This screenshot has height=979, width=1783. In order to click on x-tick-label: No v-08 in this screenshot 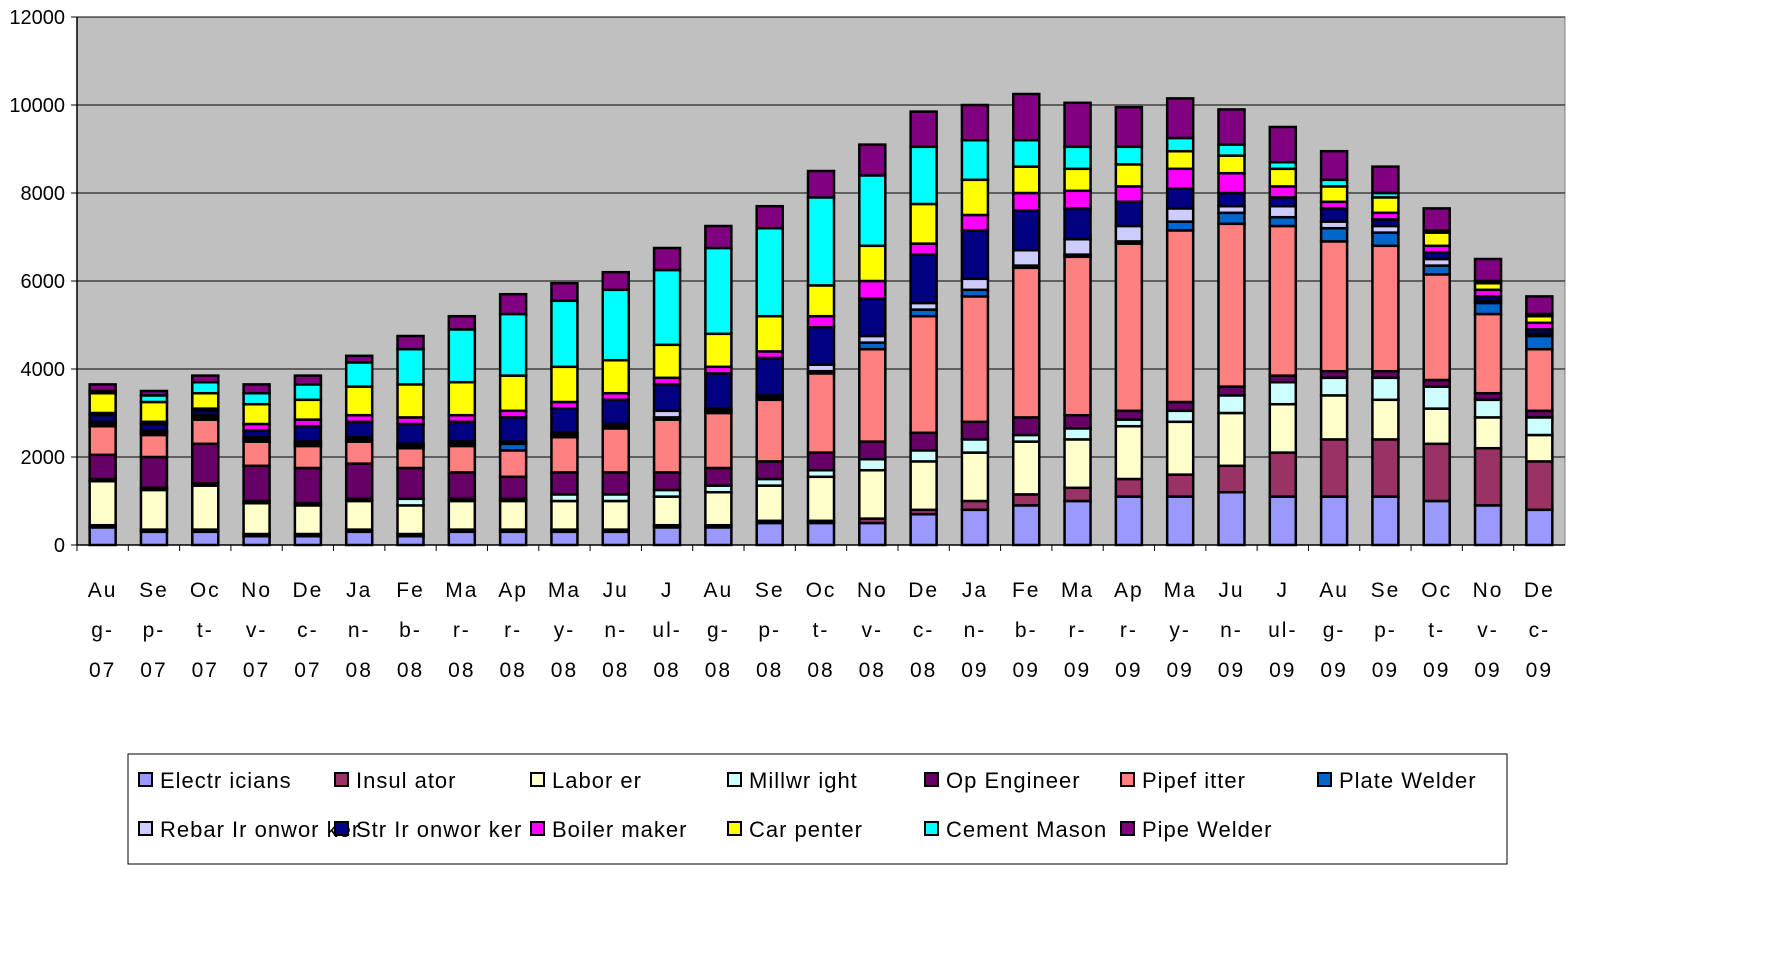, I will do `click(872, 630)`.